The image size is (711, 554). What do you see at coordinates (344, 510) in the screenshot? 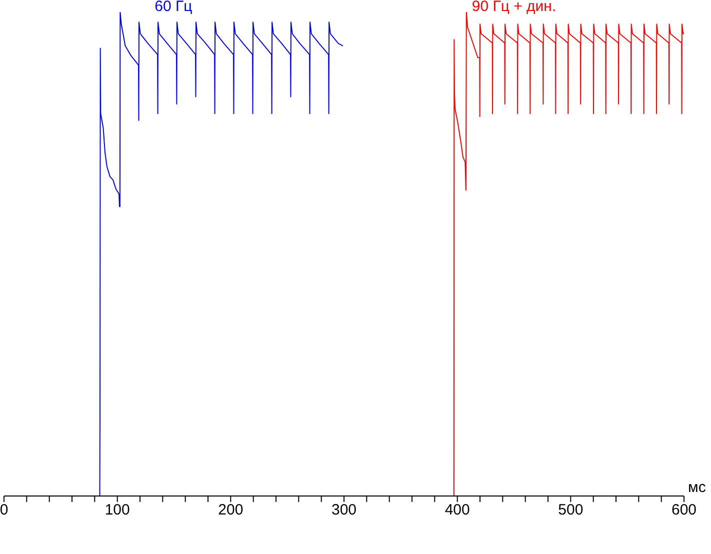
I see `x-tick-label: 300` at bounding box center [344, 510].